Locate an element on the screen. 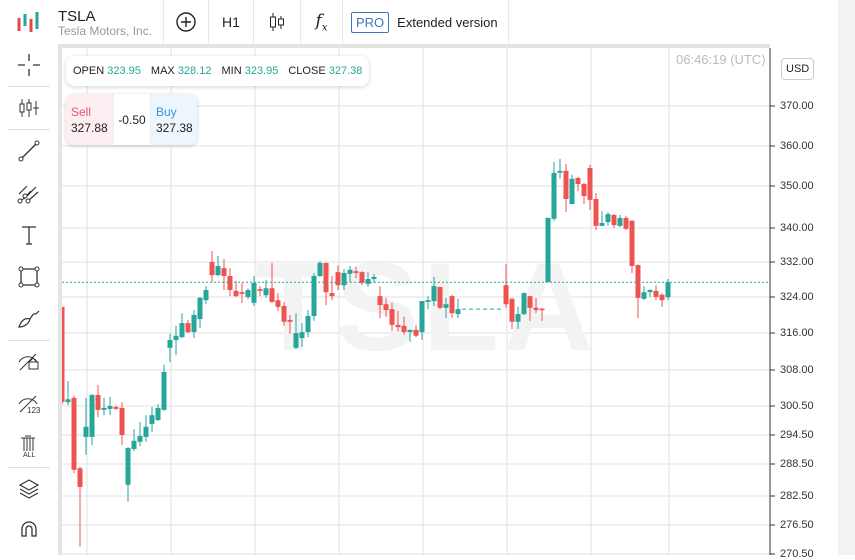 The height and width of the screenshot is (560, 855). text-tool is located at coordinates (29, 235).